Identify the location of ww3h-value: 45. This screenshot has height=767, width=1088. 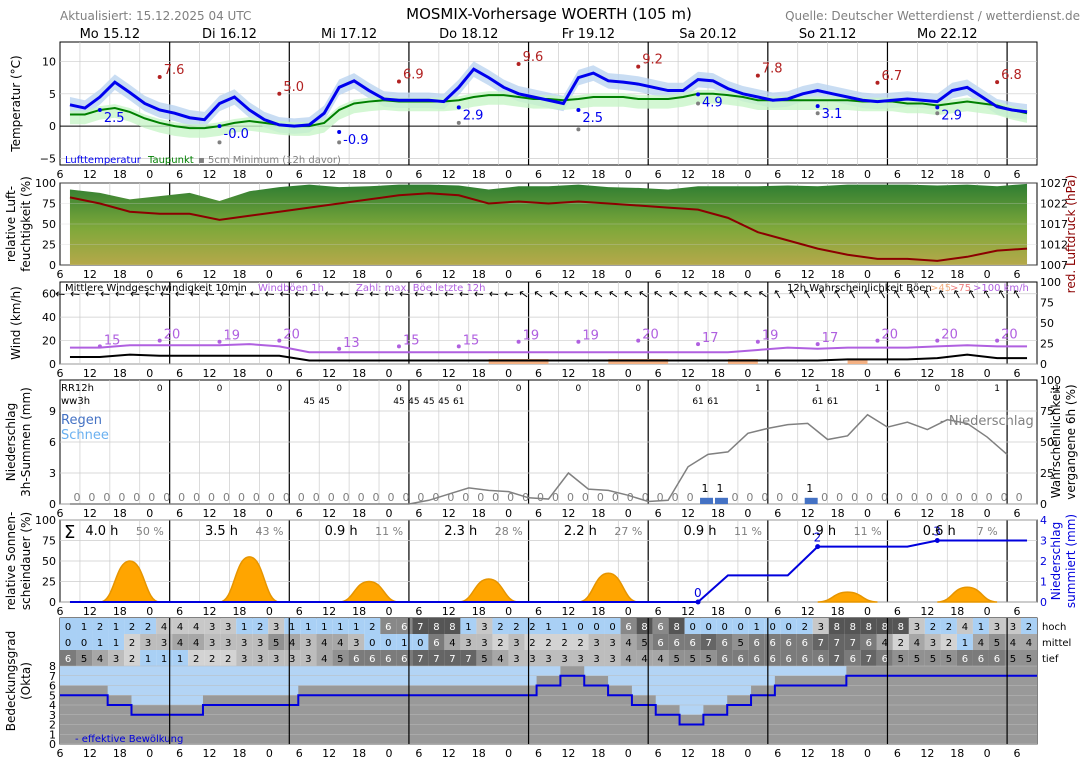
(413, 402).